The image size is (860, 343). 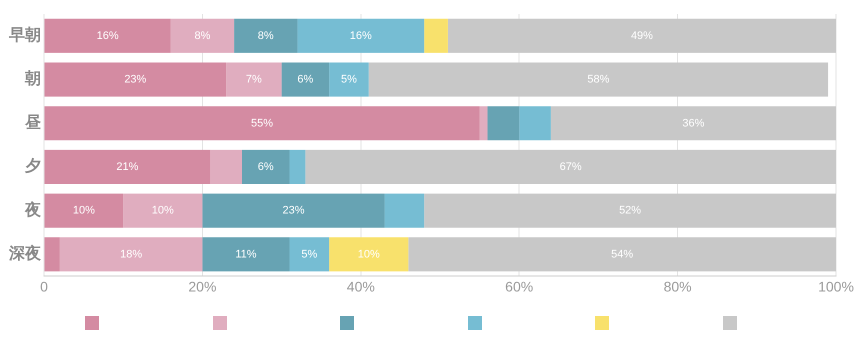 I want to click on x-tick-label: 60%, so click(x=519, y=286).